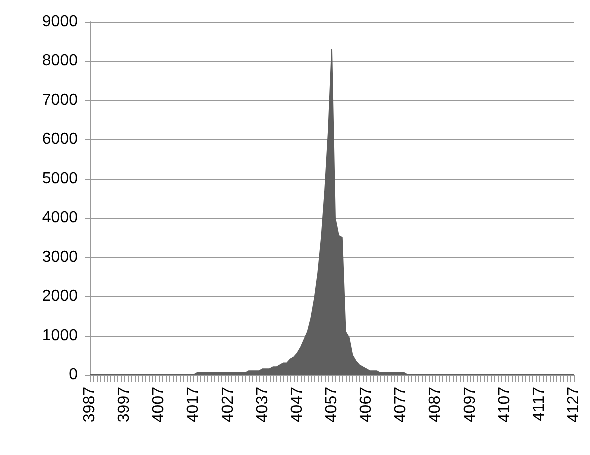 This screenshot has height=455, width=590. I want to click on x-tick-label: 4067, so click(367, 404).